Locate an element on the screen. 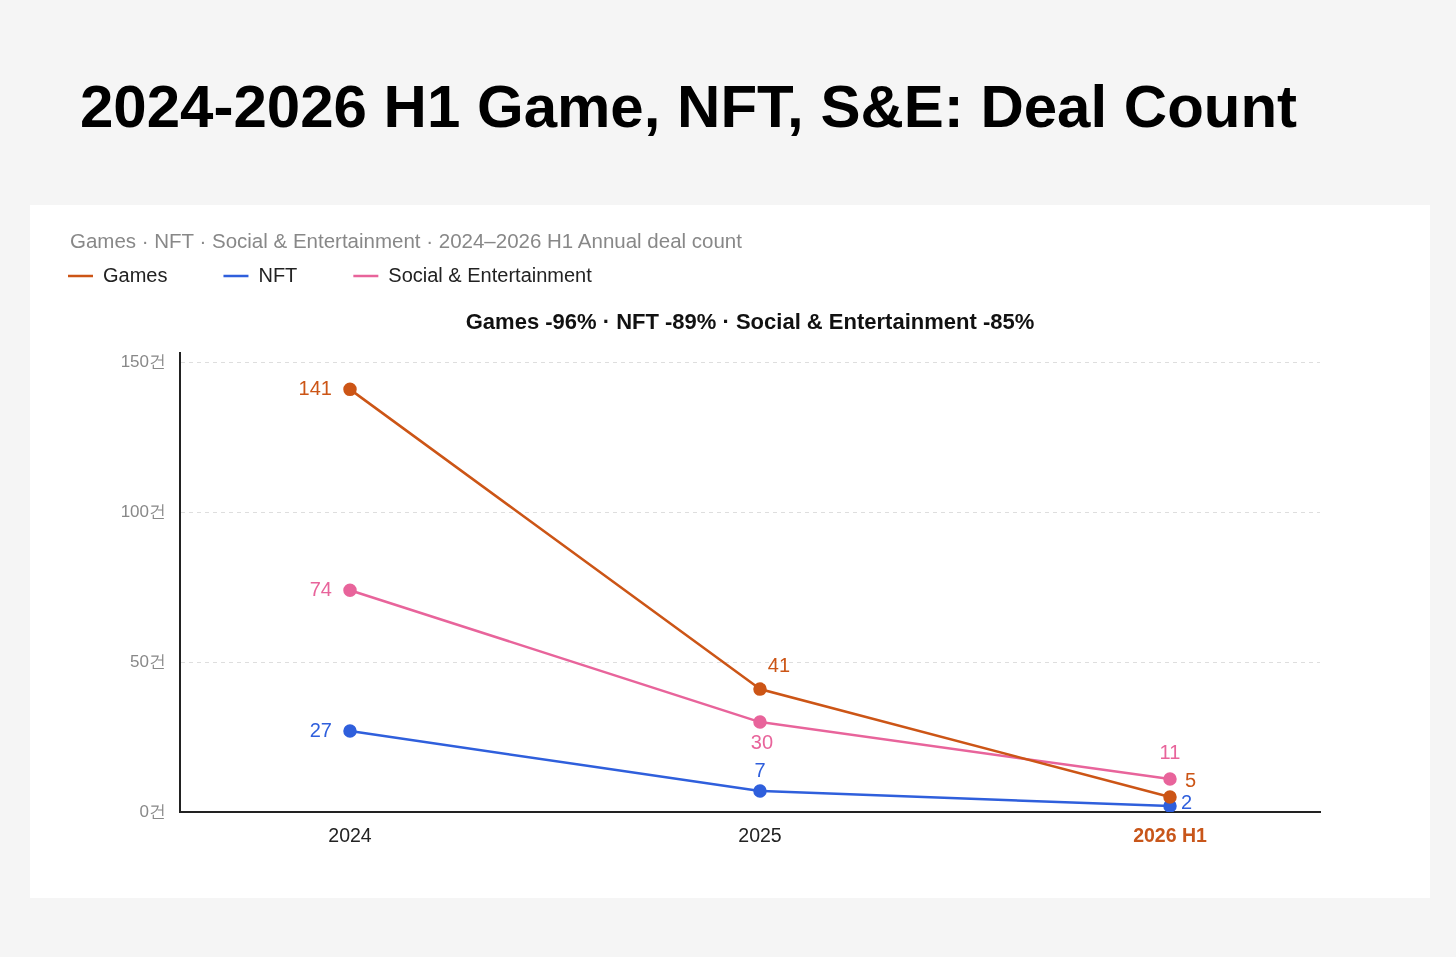 The width and height of the screenshot is (1456, 957). data-label: 30 is located at coordinates (762, 741).